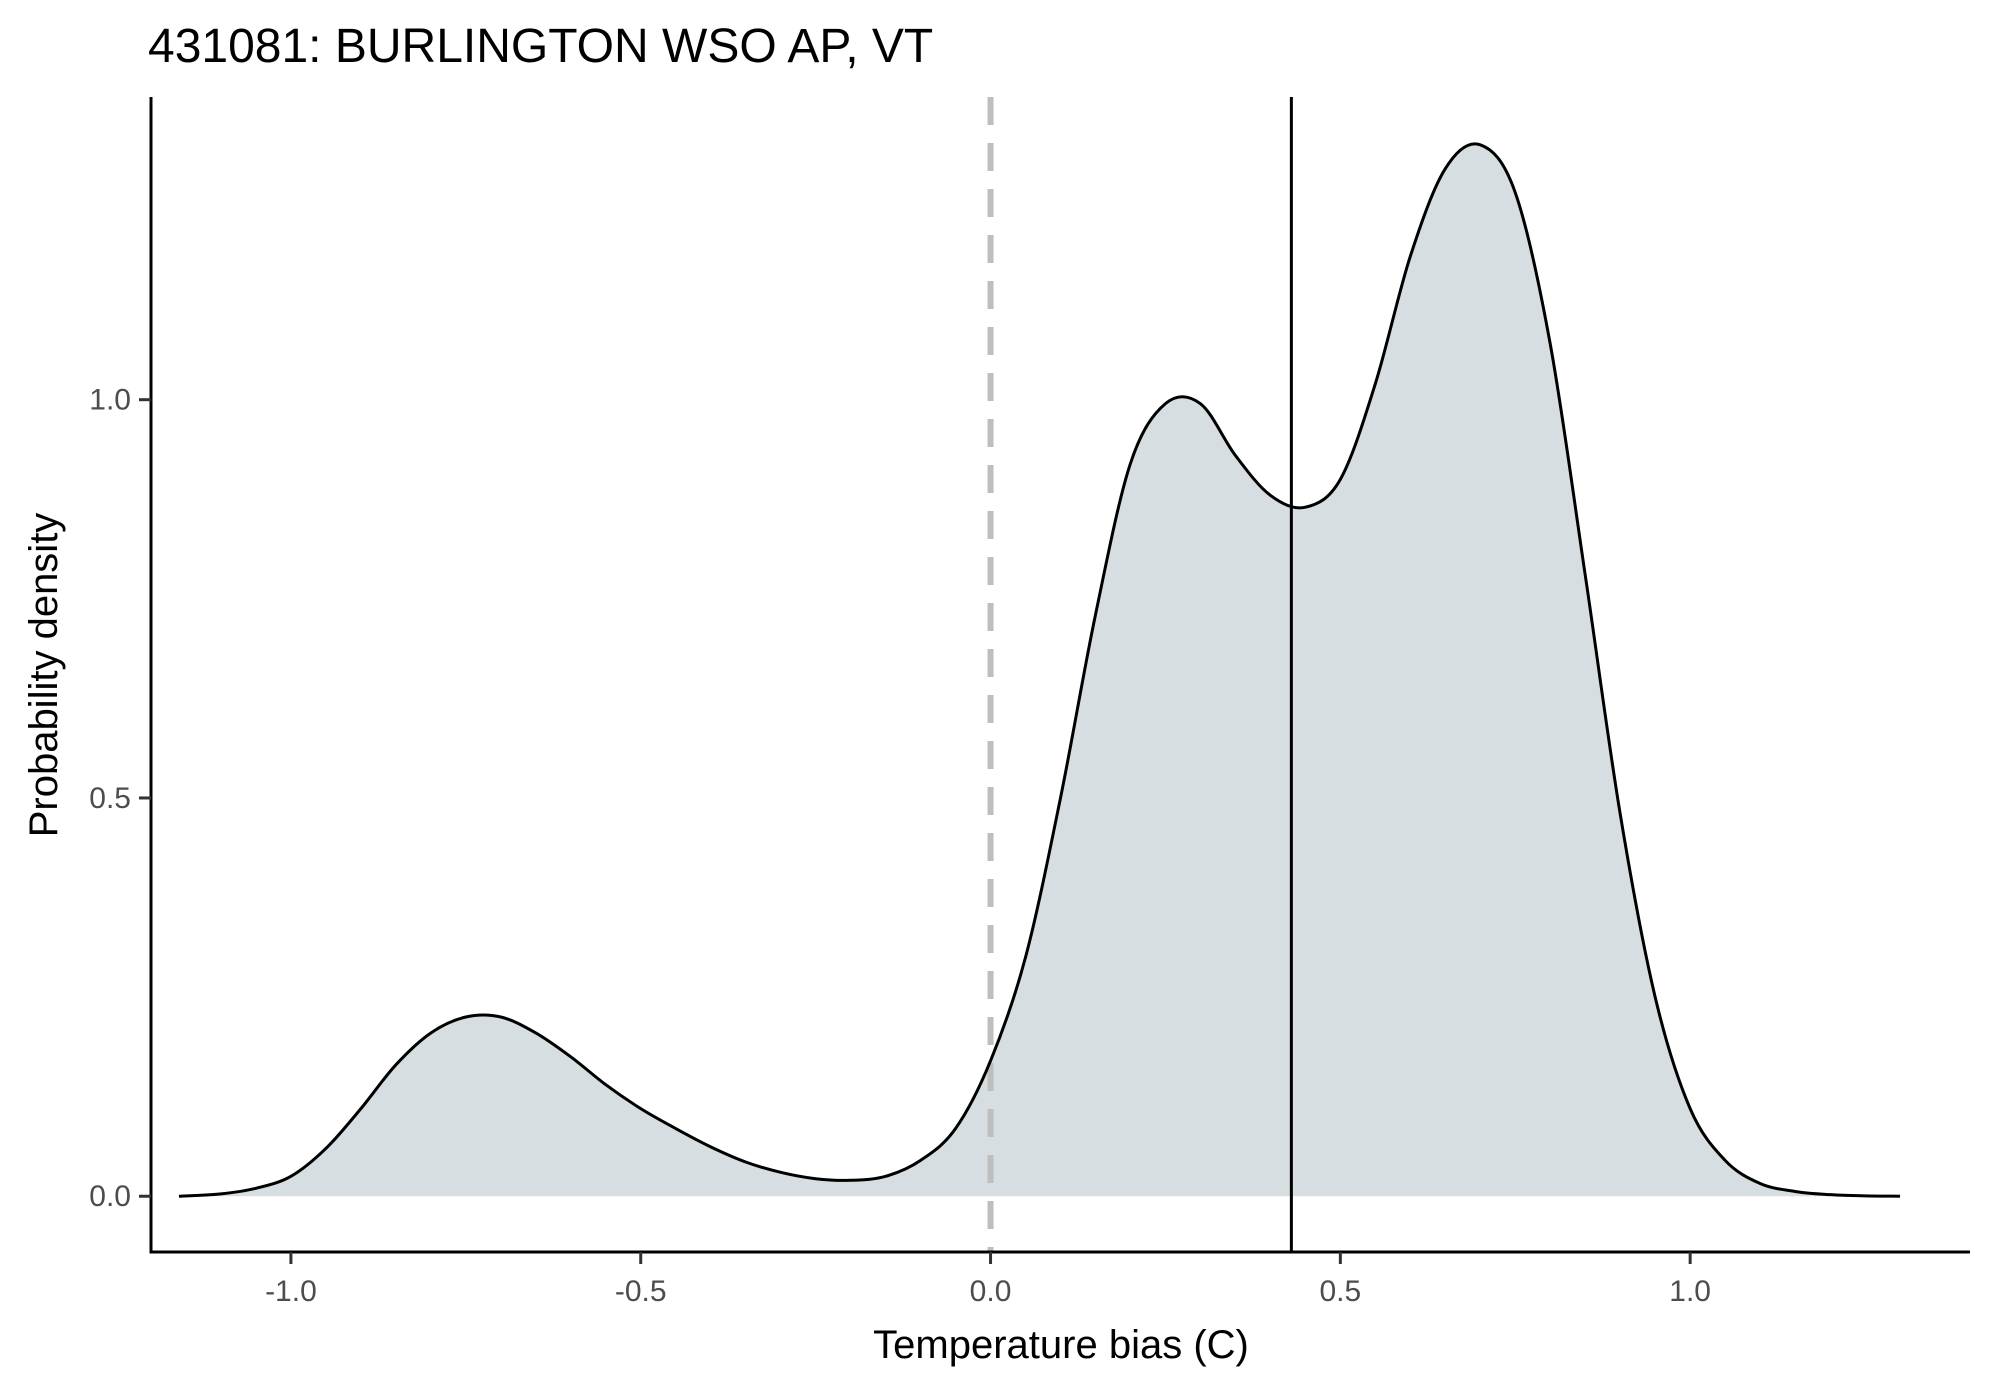  I want to click on y-tick-label: 1.0, so click(110, 400).